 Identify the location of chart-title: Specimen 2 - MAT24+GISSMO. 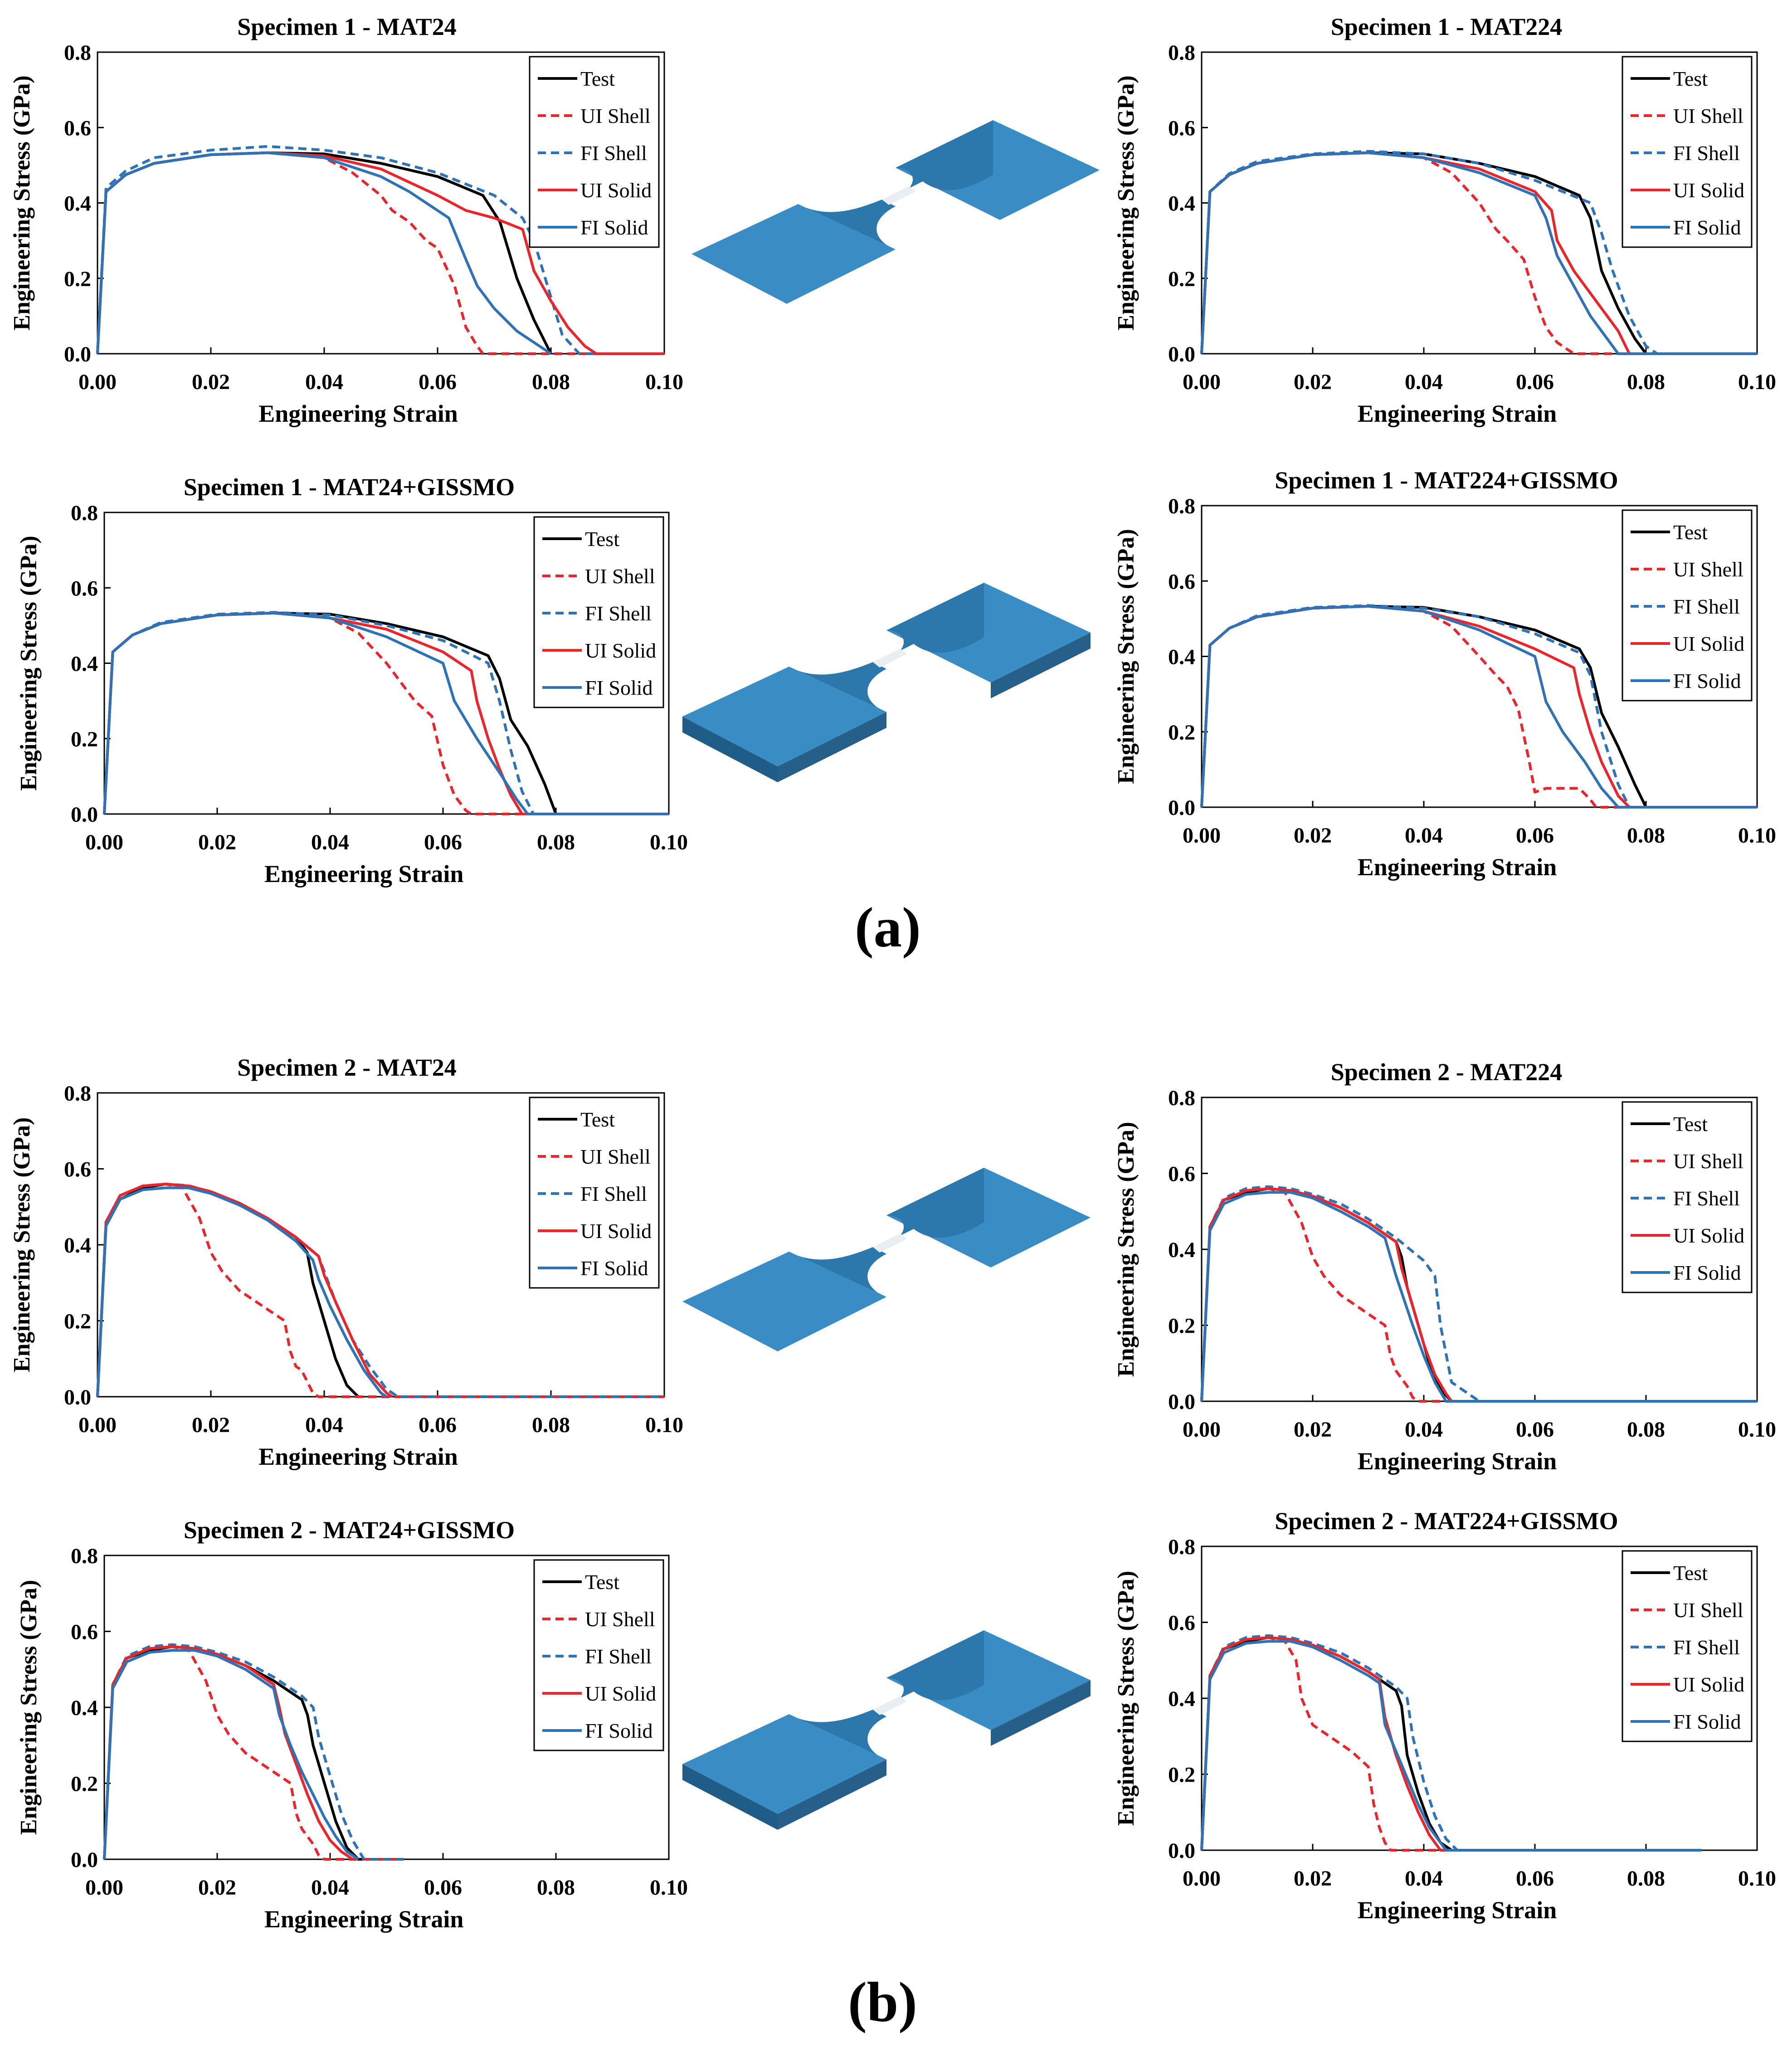
(349, 1530).